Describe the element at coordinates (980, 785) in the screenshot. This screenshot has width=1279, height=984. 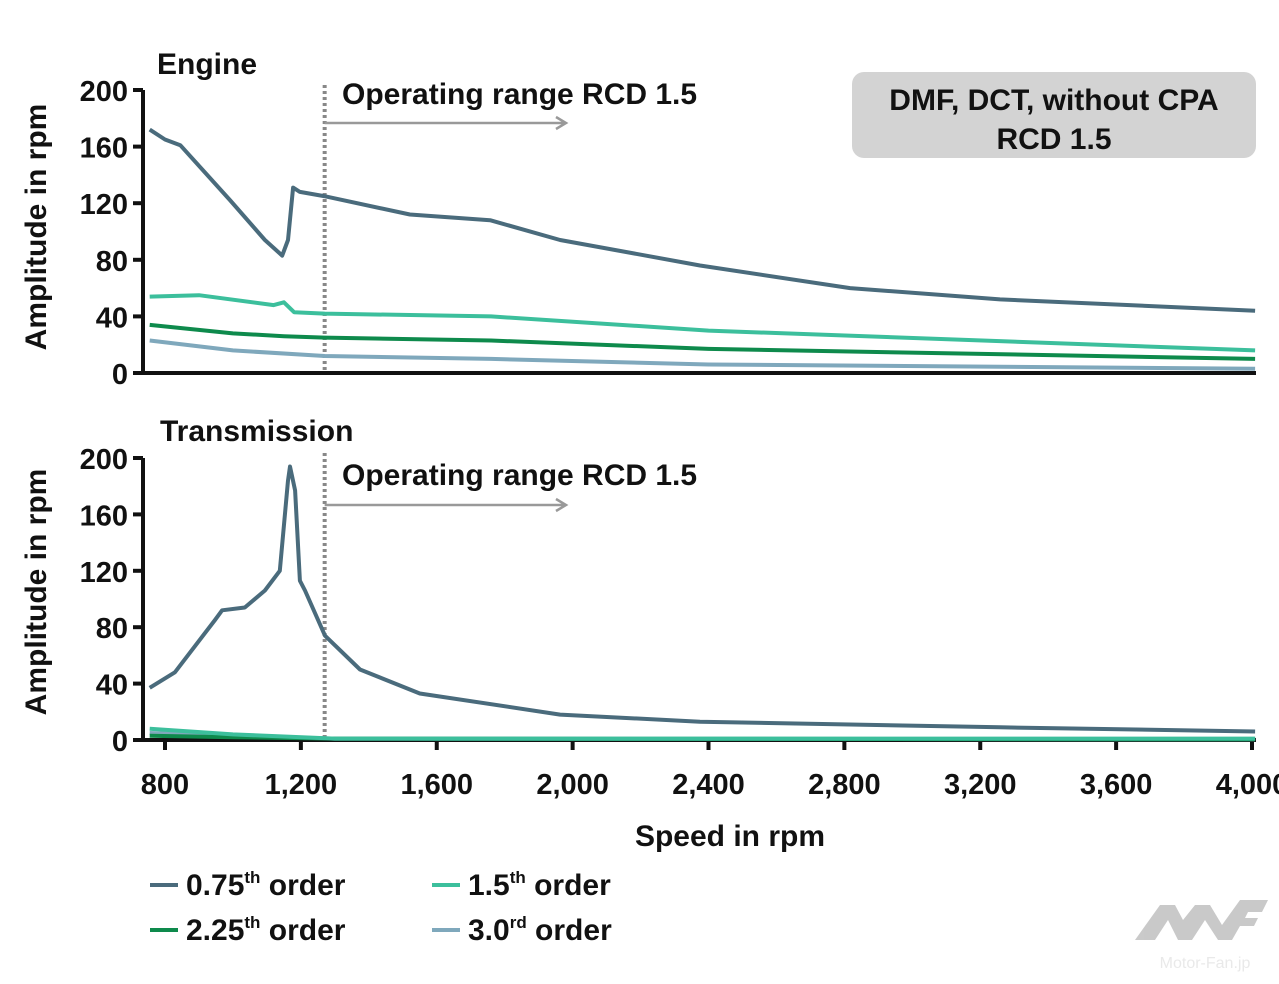
I see `x-tick-label: 3,200` at that location.